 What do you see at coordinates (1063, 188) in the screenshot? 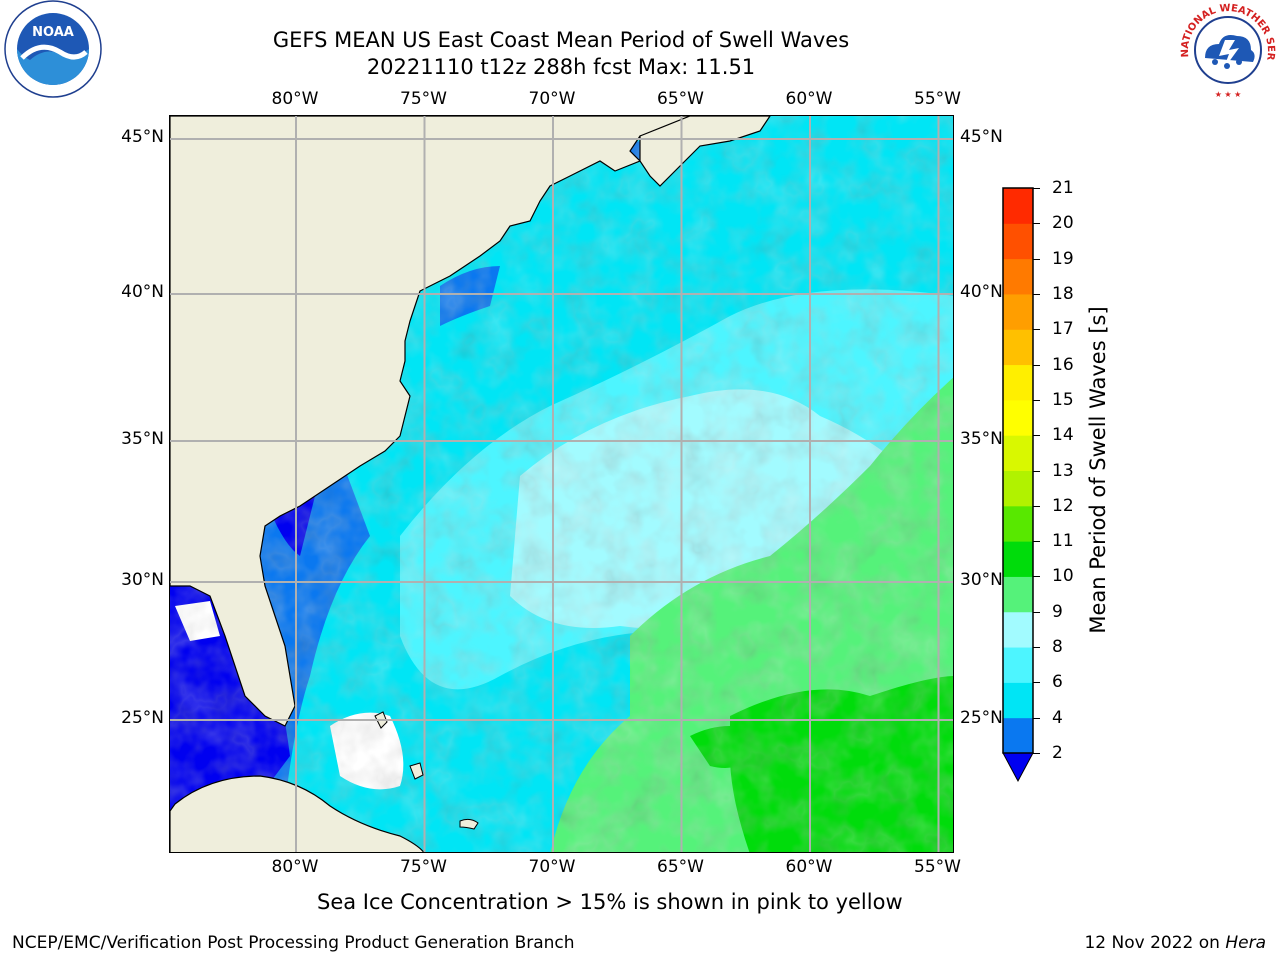
I see `colorbar-tick-label: 21` at bounding box center [1063, 188].